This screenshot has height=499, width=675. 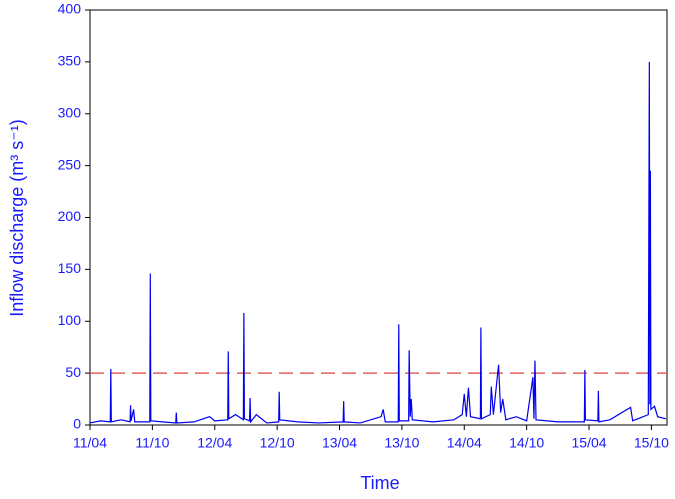 What do you see at coordinates (70, 61) in the screenshot?
I see `y-tick-label: 350` at bounding box center [70, 61].